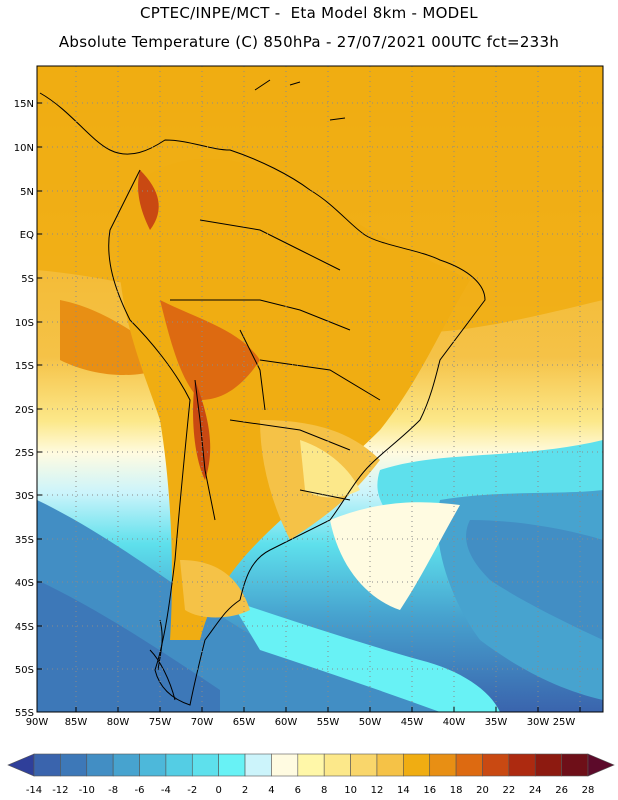 This screenshot has height=800, width=618. Describe the element at coordinates (286, 722) in the screenshot. I see `lon-label: 60W` at that location.